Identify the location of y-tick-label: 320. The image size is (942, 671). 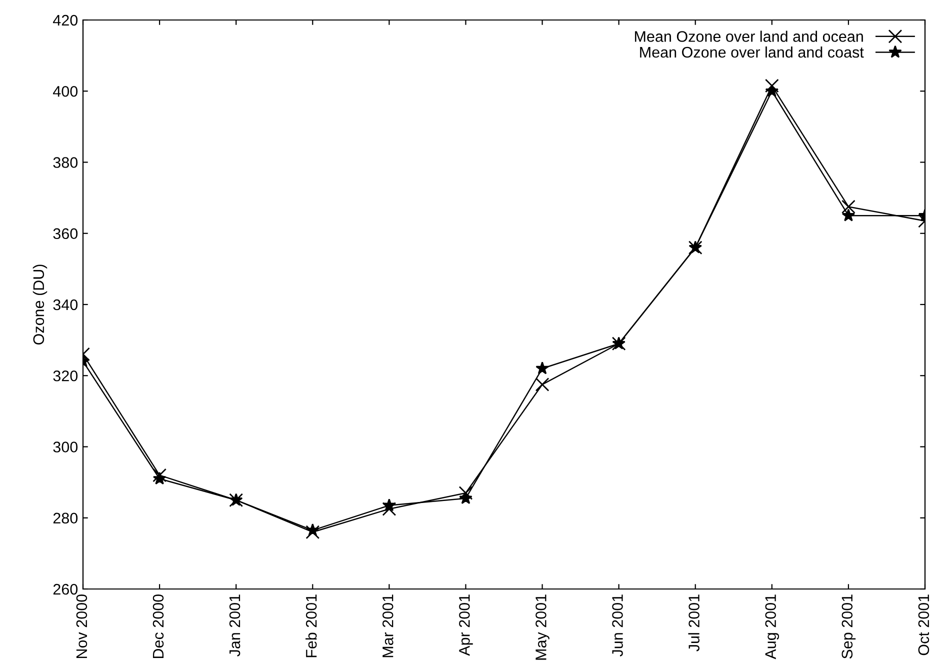
(65, 376).